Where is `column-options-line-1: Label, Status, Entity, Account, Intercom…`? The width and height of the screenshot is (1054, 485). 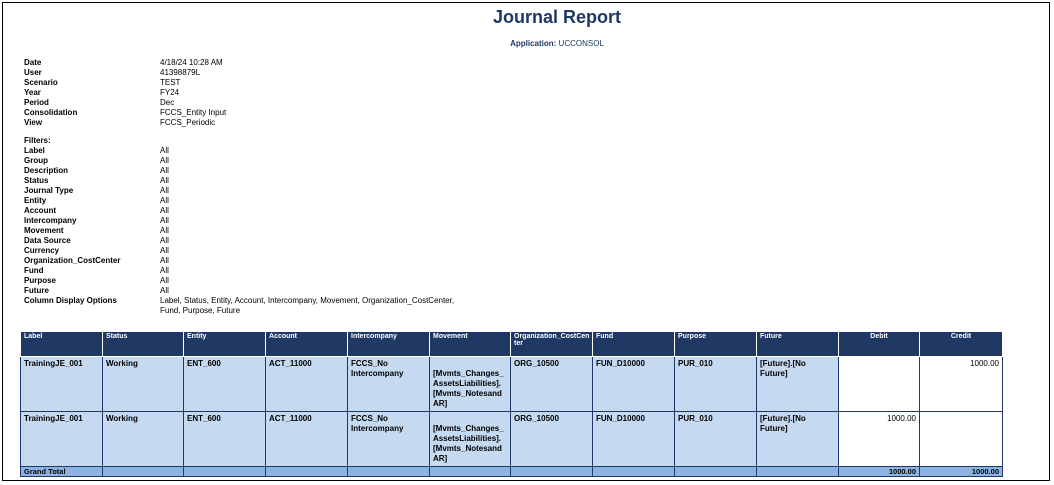 column-options-line-1: Label, Status, Entity, Account, Intercom… is located at coordinates (307, 300).